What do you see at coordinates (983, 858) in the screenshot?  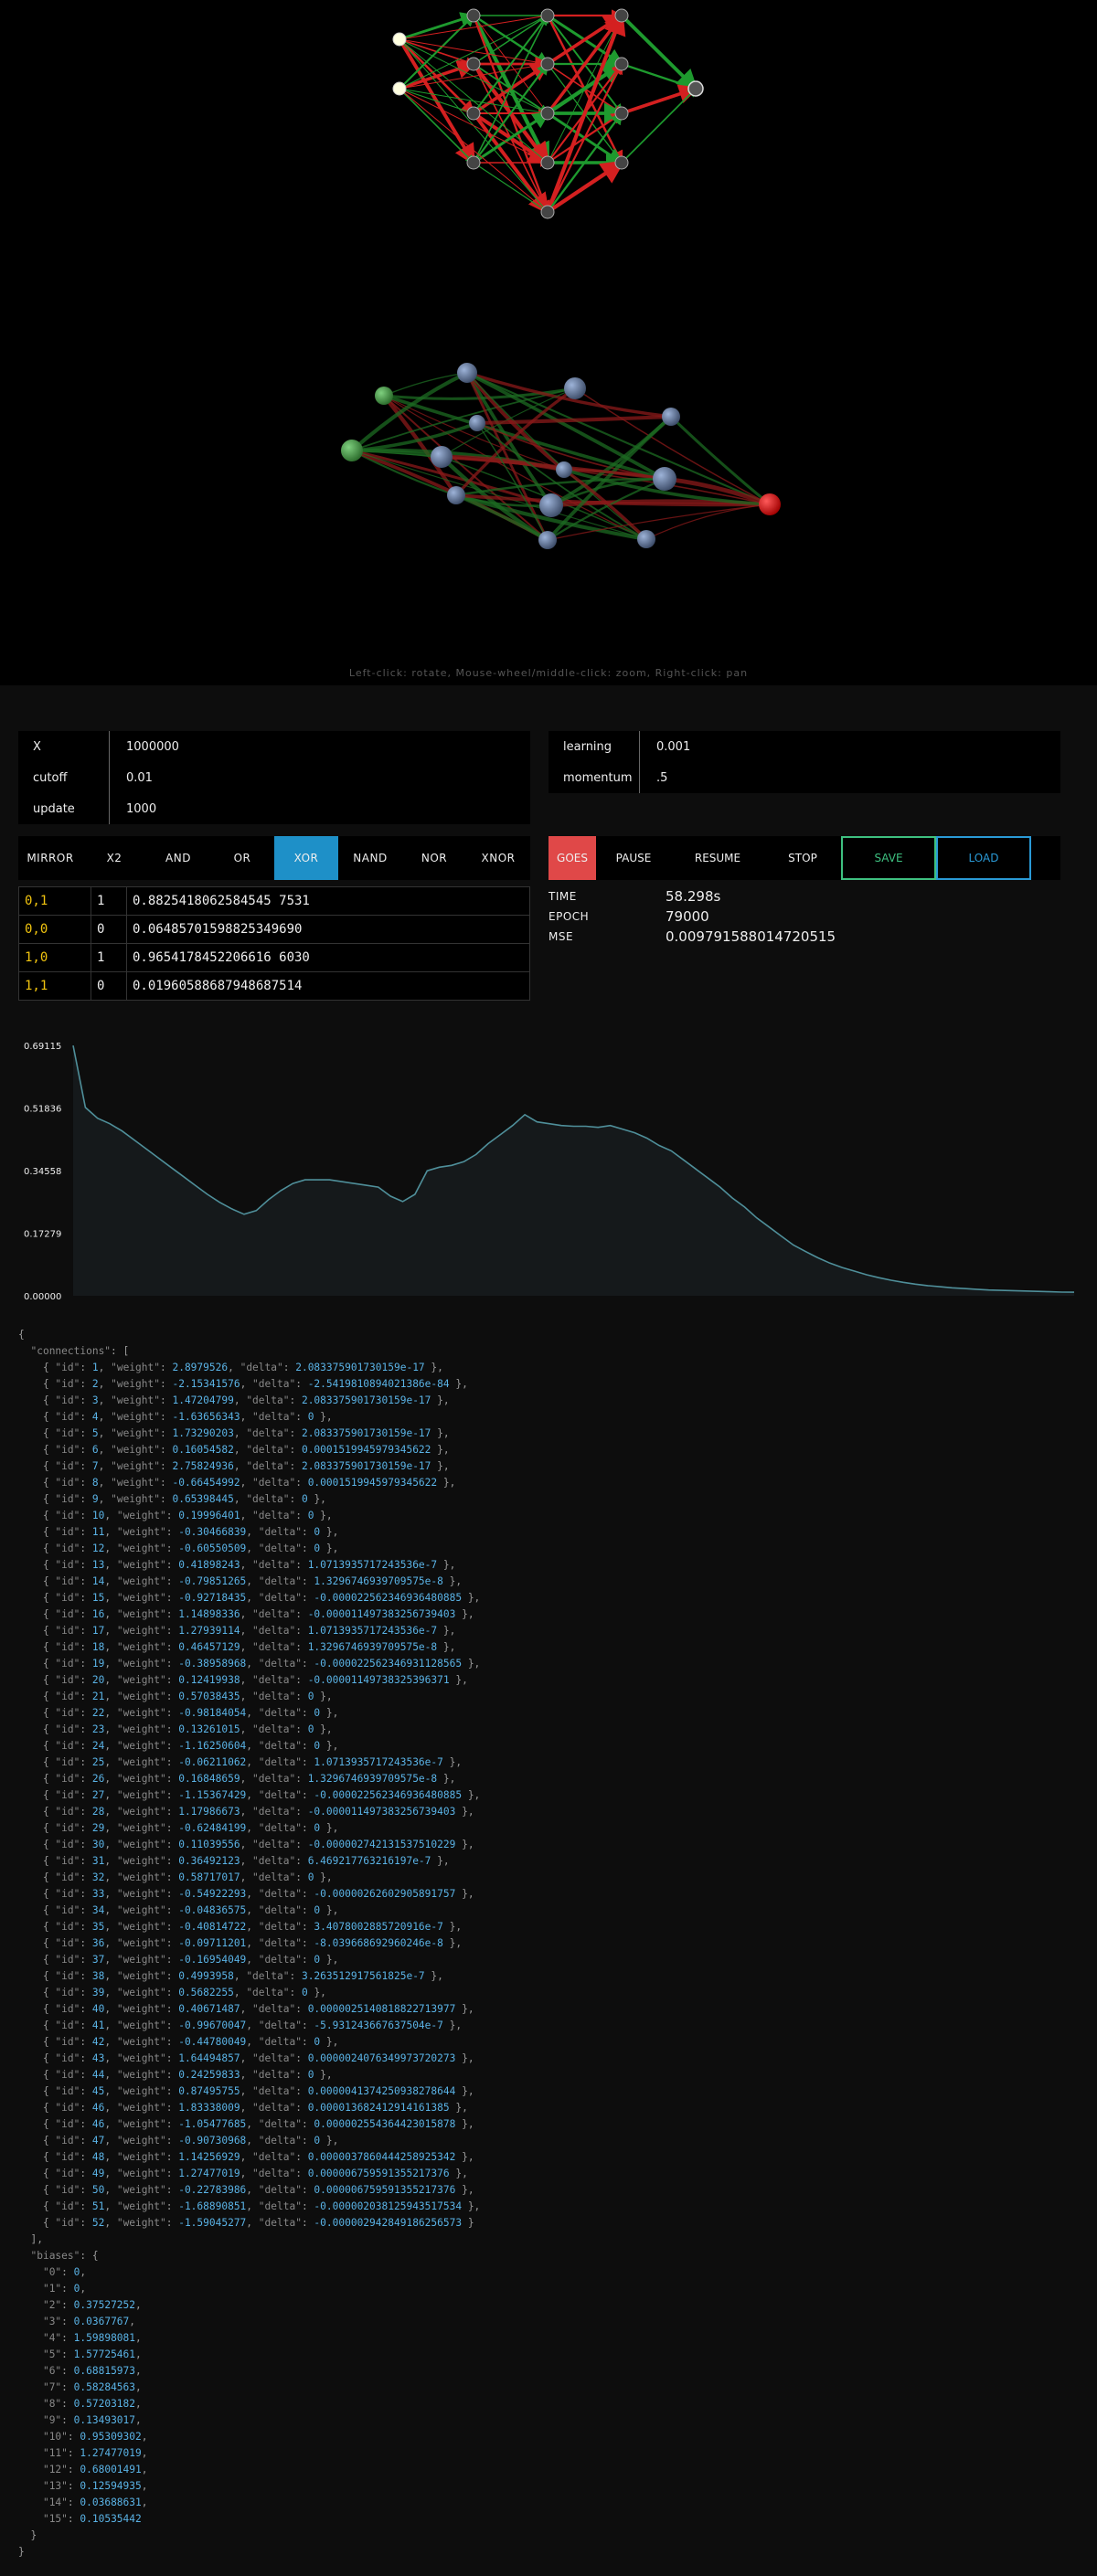 I see `load-button: LOAD` at bounding box center [983, 858].